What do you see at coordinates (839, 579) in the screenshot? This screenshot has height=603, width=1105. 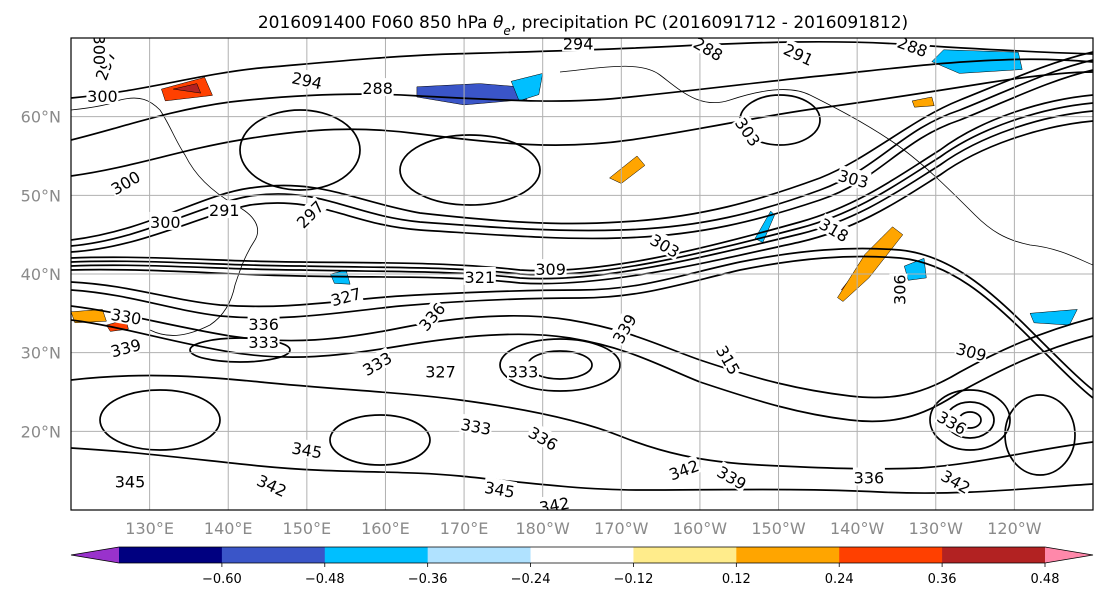 I see `colorbar-tick-label: 0.24` at bounding box center [839, 579].